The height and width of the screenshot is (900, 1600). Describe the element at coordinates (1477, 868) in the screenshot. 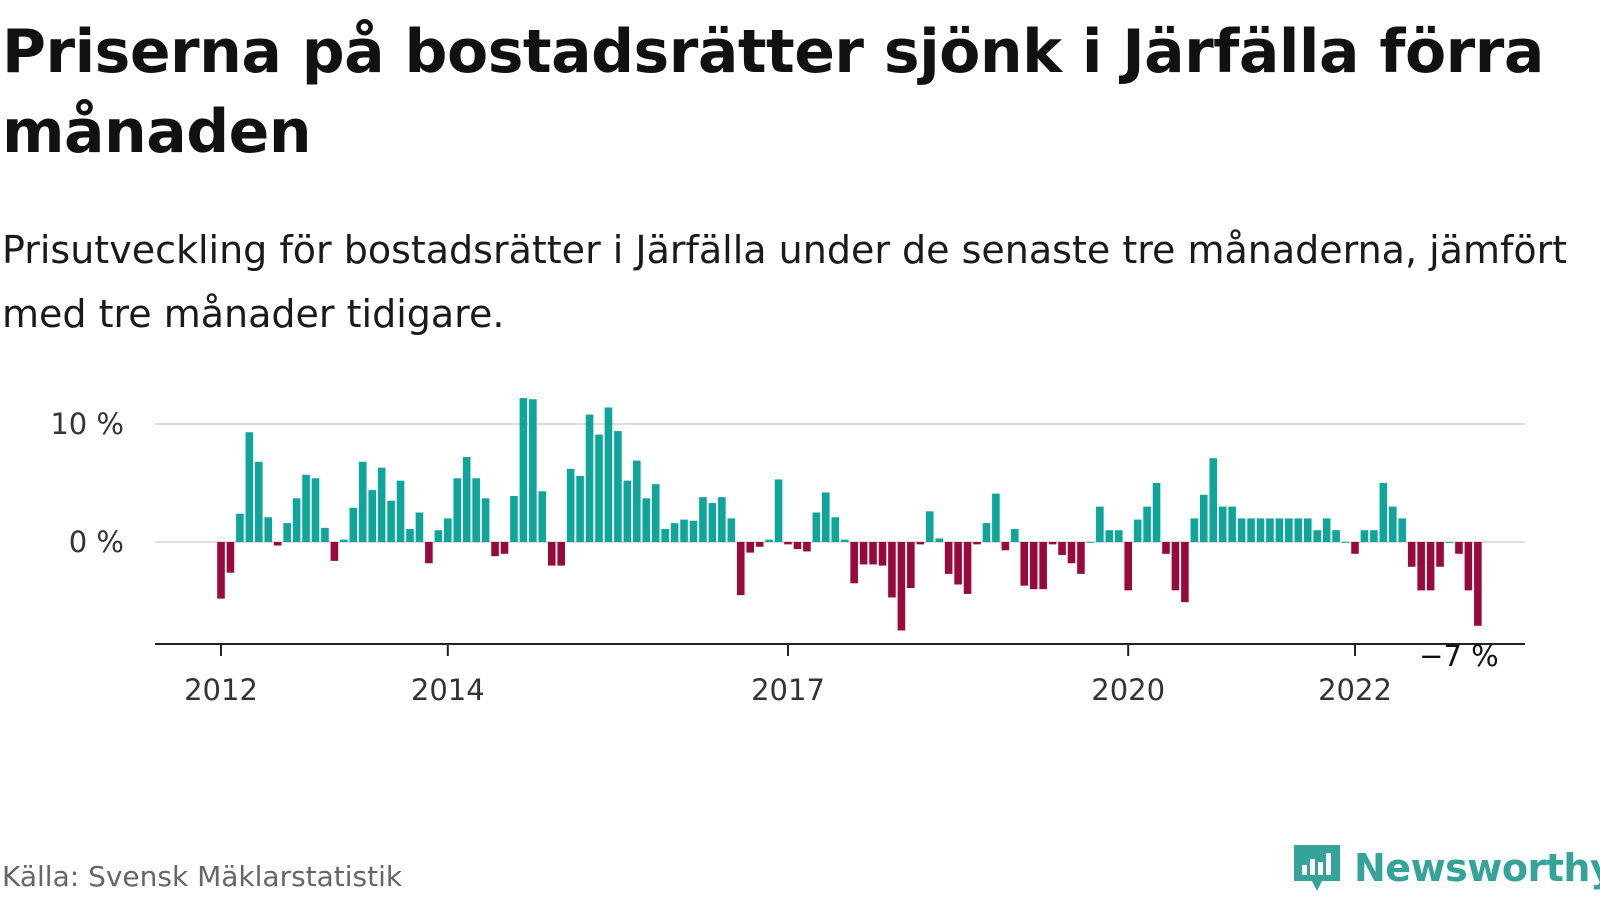

I see `brand-name: Newsworthy` at that location.